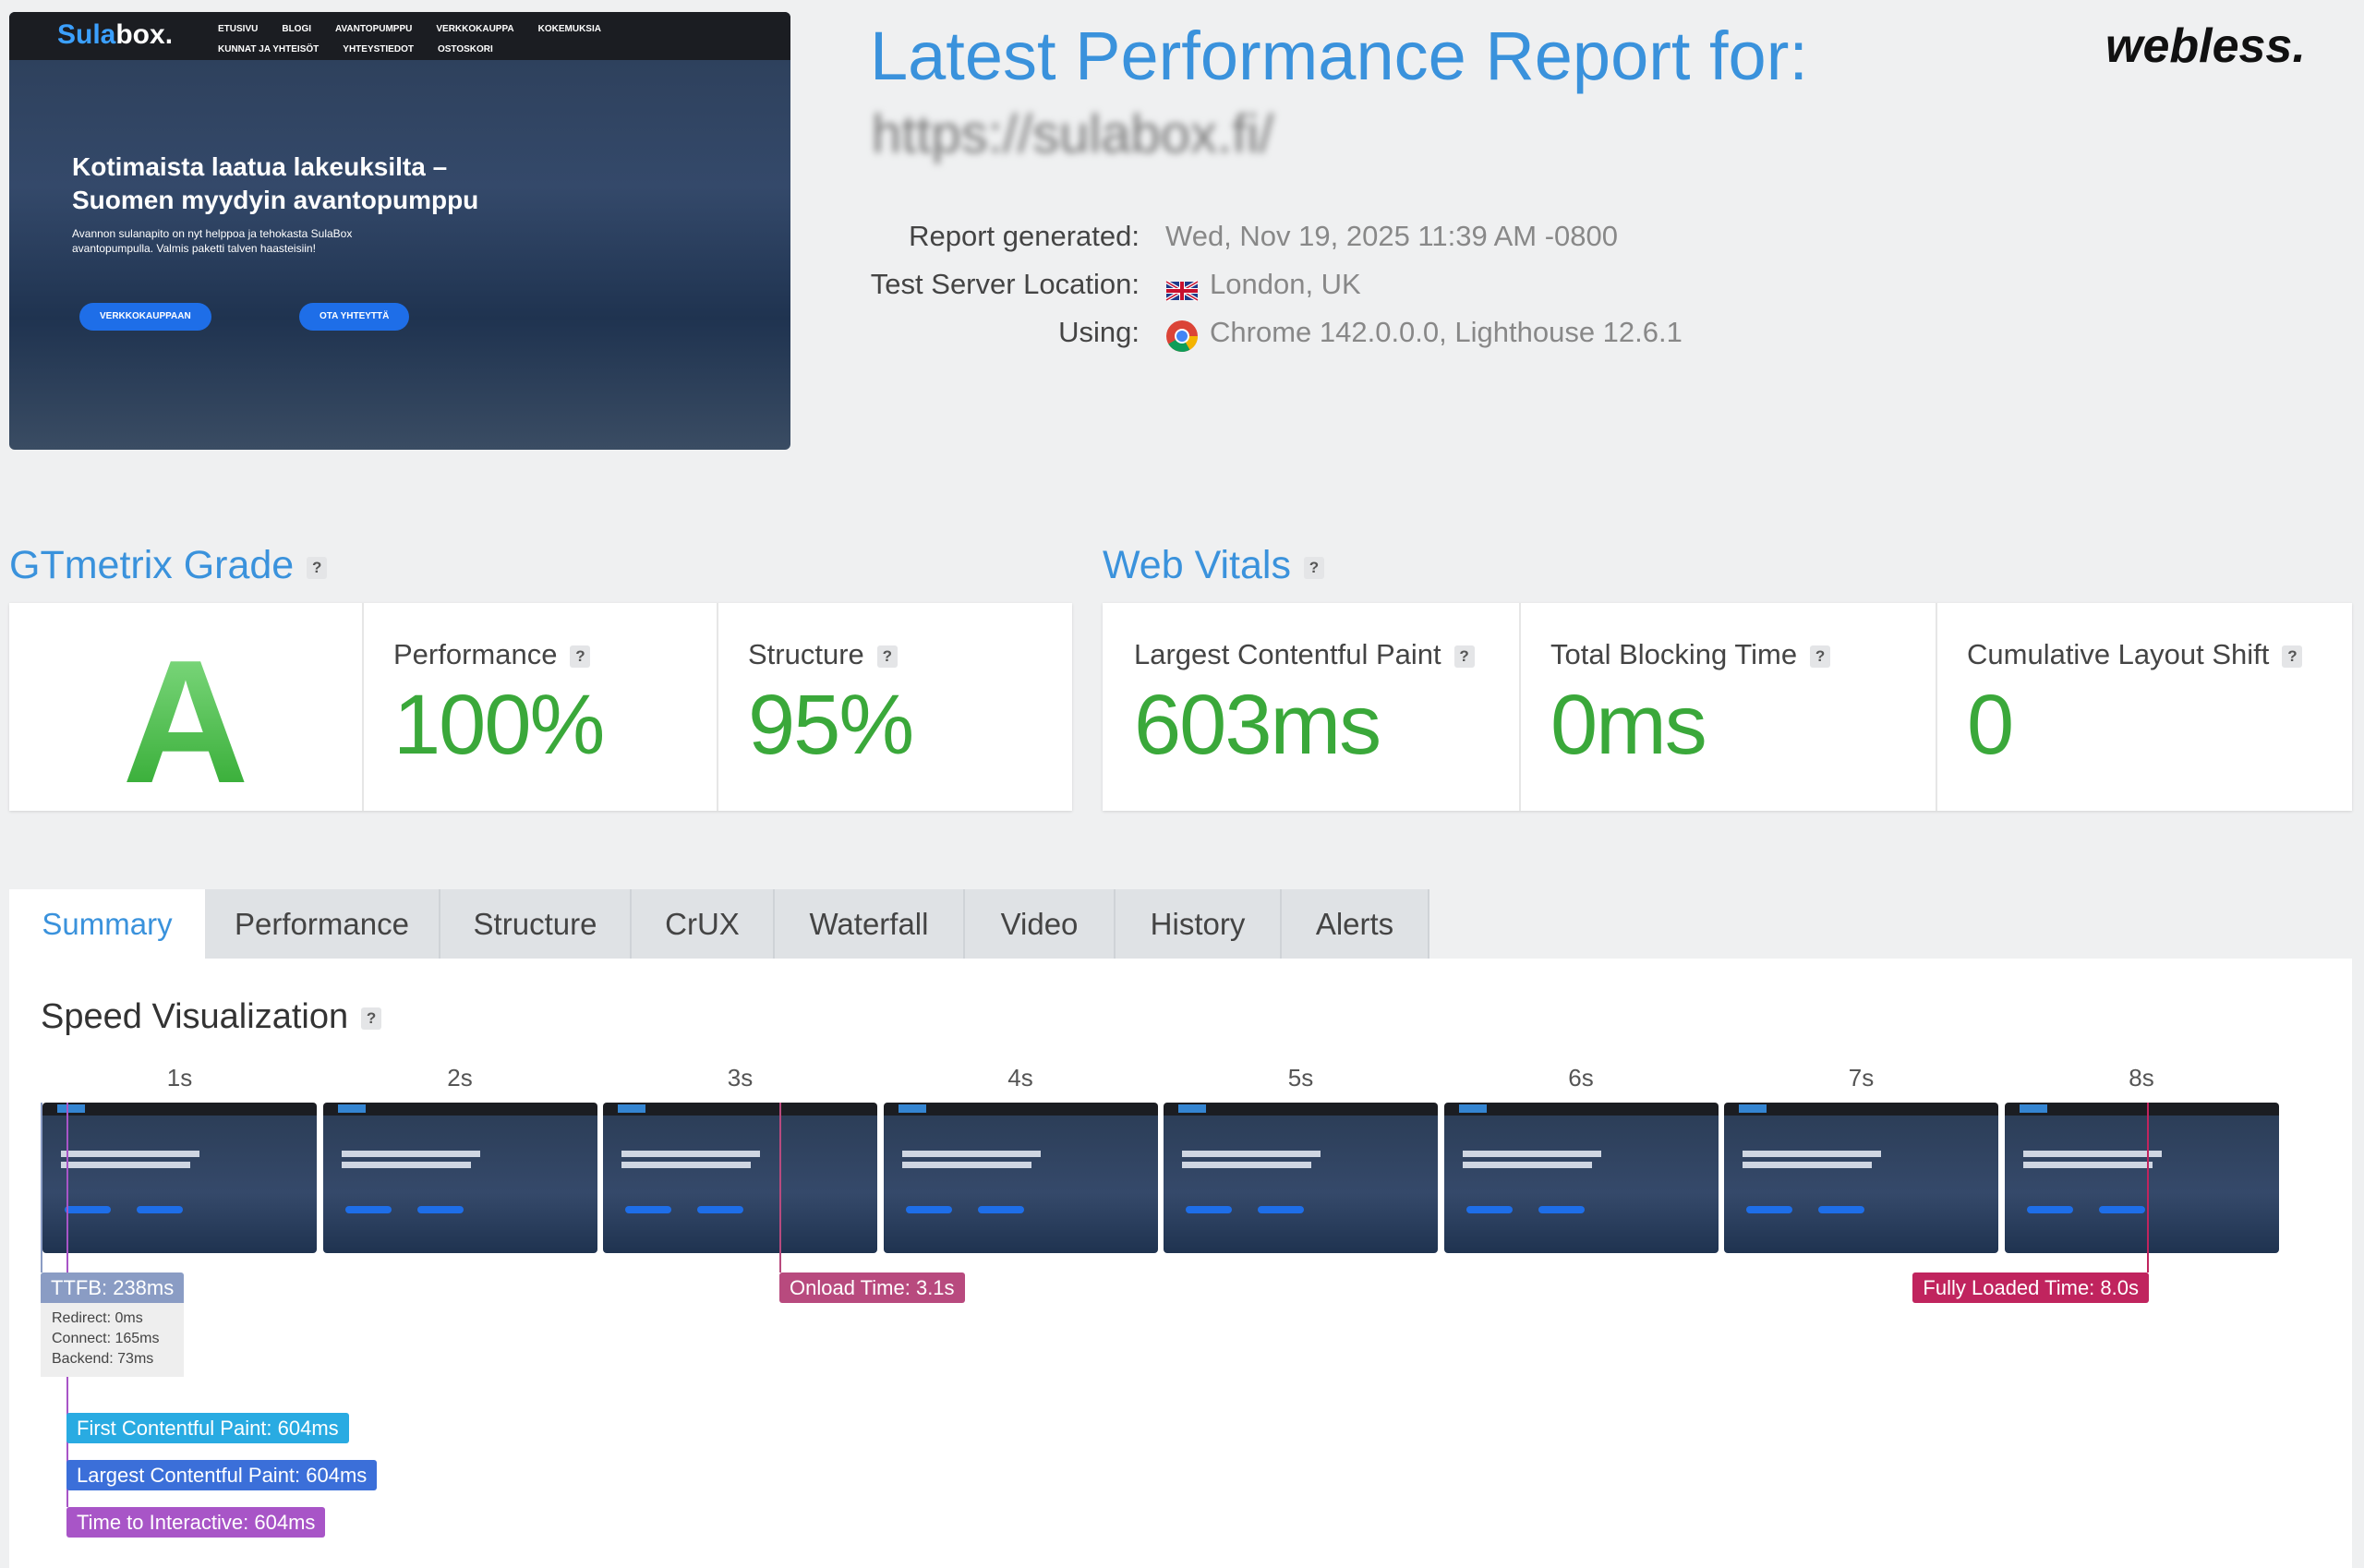  Describe the element at coordinates (195, 1016) in the screenshot. I see `panel-title-text: Speed Visualization` at that location.